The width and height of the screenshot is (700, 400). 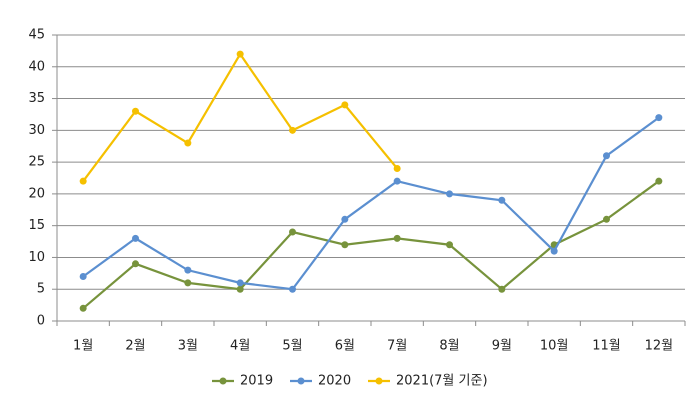 What do you see at coordinates (36, 225) in the screenshot?
I see `y-tick-label: 15` at bounding box center [36, 225].